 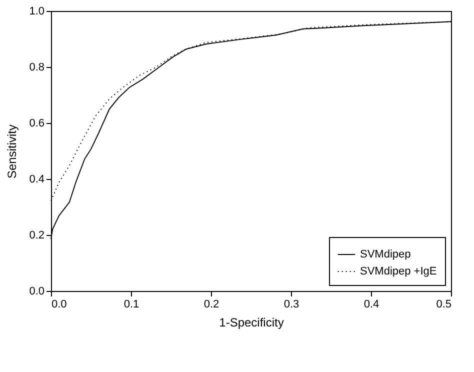 What do you see at coordinates (36, 68) in the screenshot?
I see `y-tick-label: 0.8` at bounding box center [36, 68].